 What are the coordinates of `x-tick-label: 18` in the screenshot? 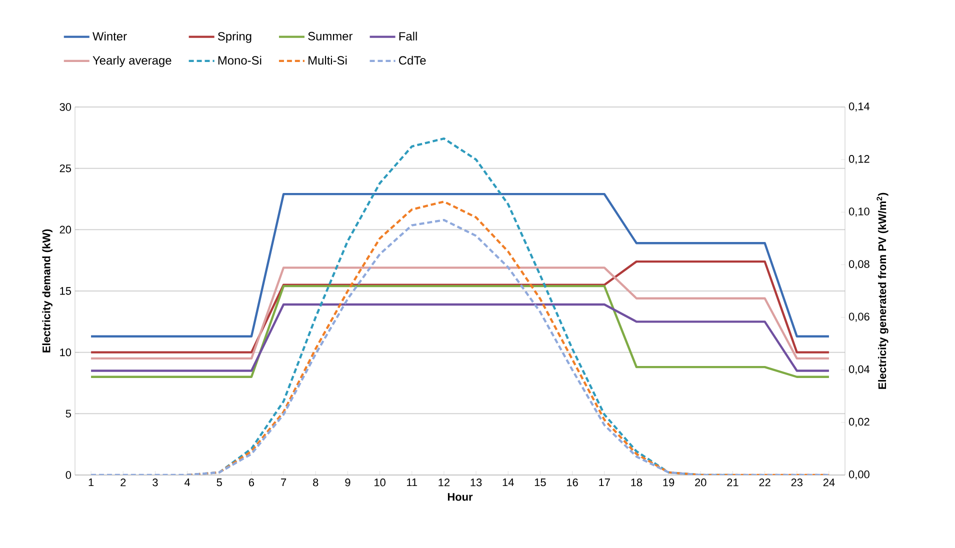 It's located at (636, 482).